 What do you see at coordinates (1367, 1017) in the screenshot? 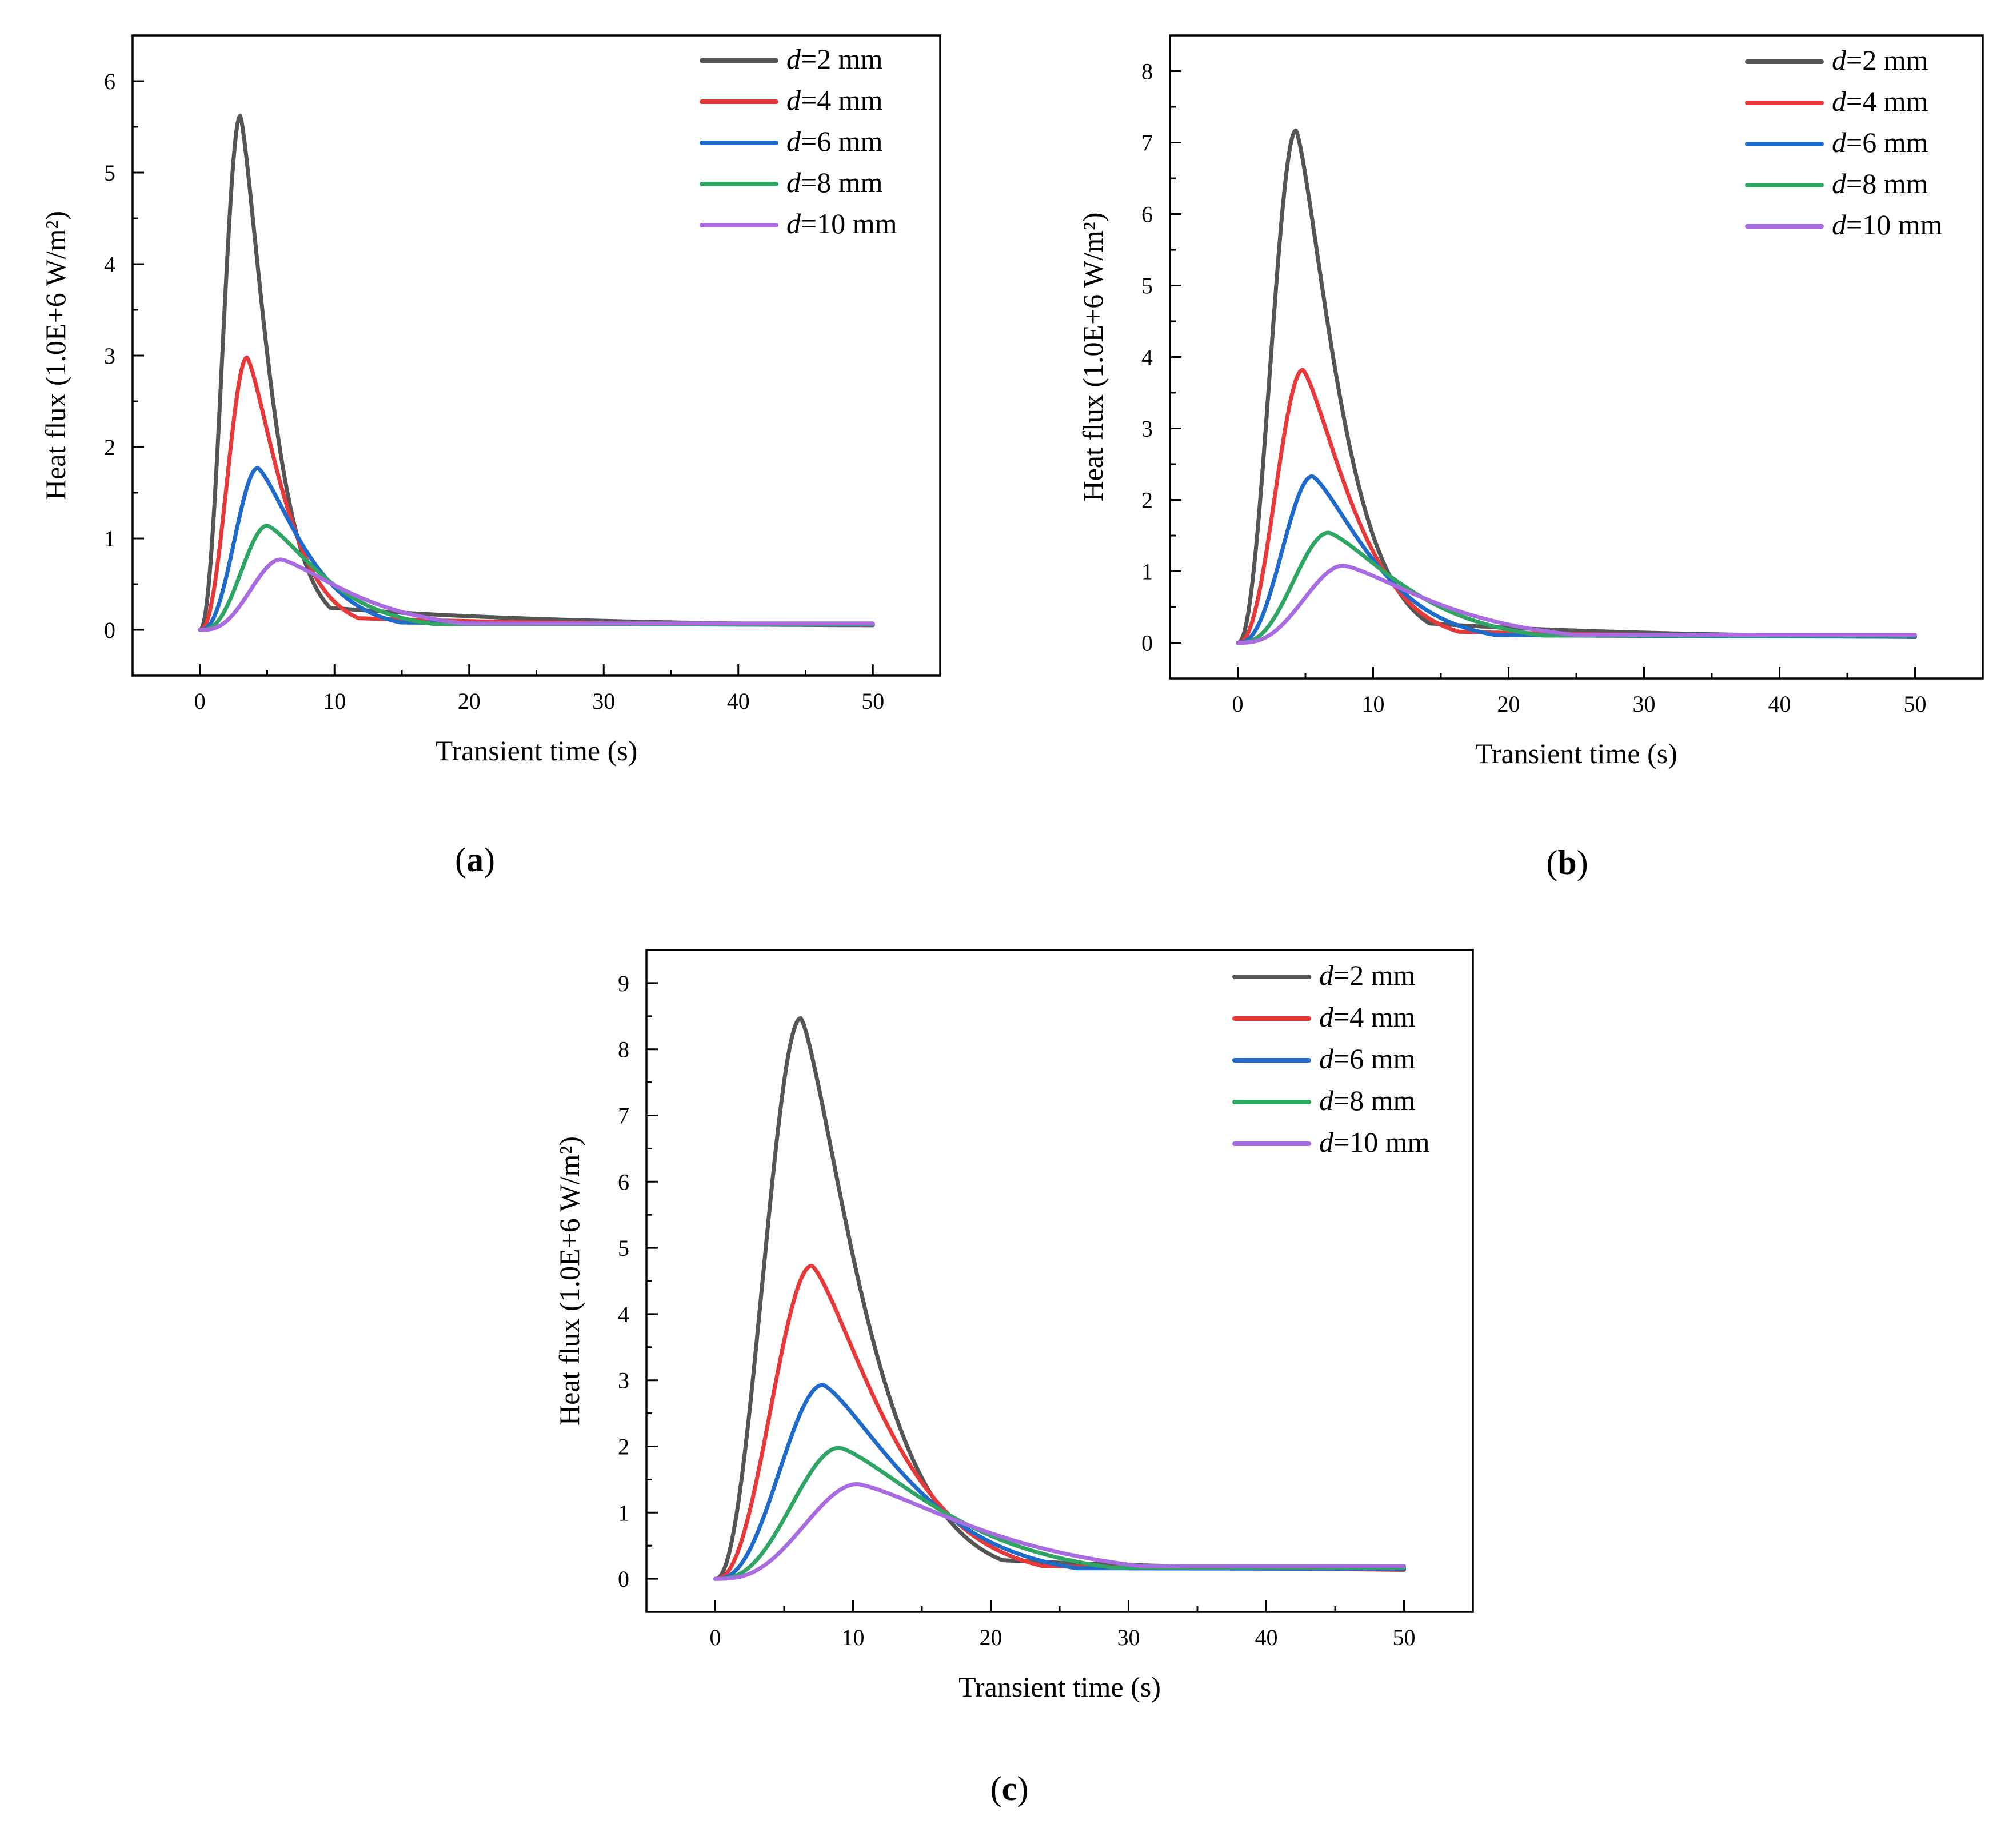
I see `legend-label-c-1: d=4 mm` at bounding box center [1367, 1017].